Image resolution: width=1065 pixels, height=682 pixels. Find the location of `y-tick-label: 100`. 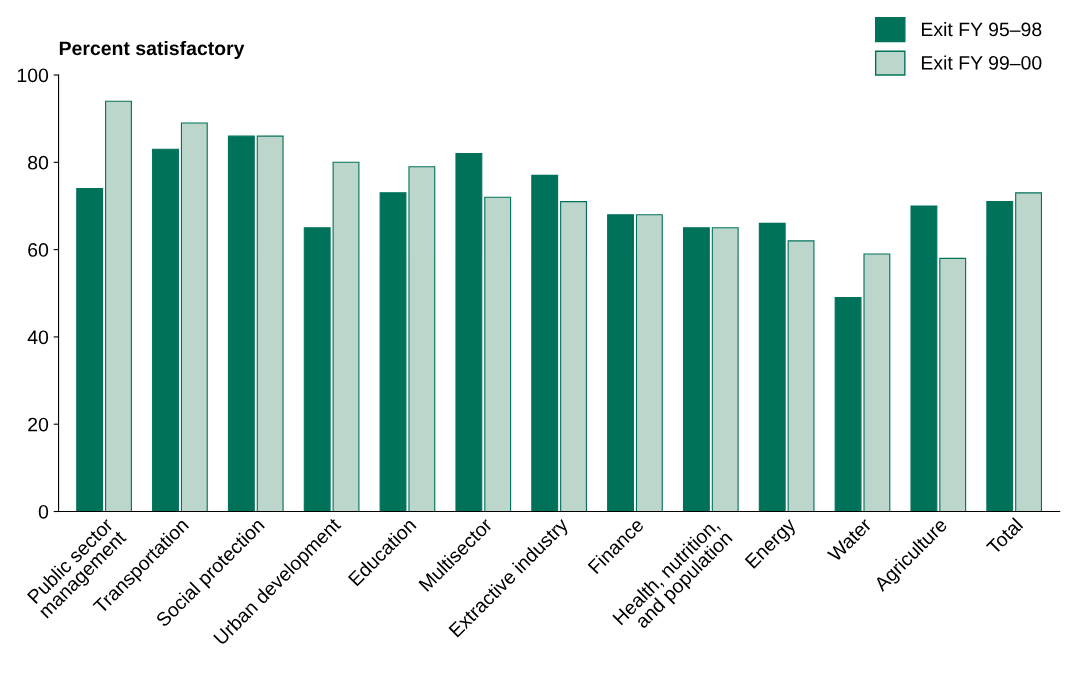

y-tick-label: 100 is located at coordinates (33, 75).